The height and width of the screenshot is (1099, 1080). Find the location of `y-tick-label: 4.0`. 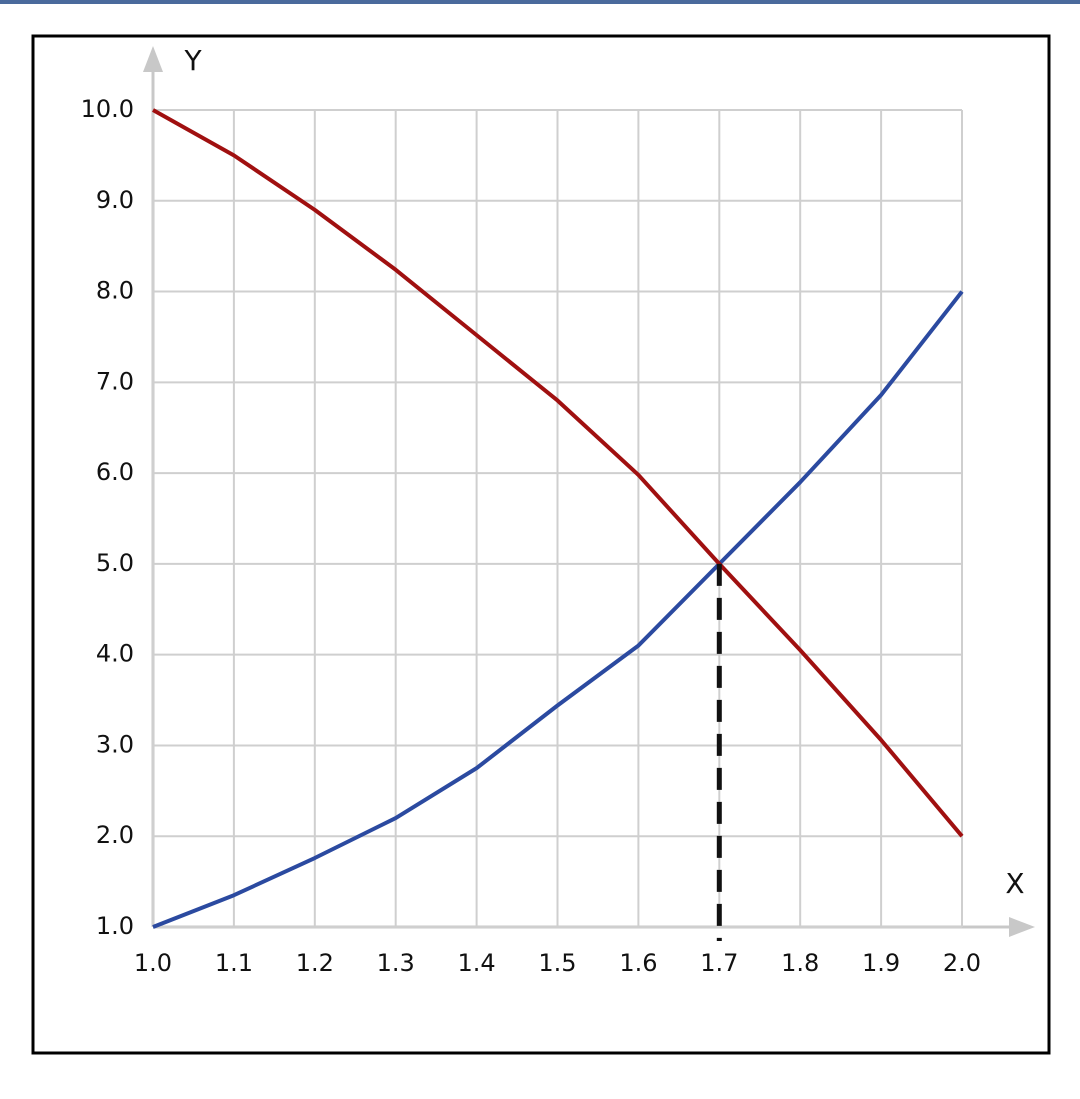

y-tick-label: 4.0 is located at coordinates (115, 654).